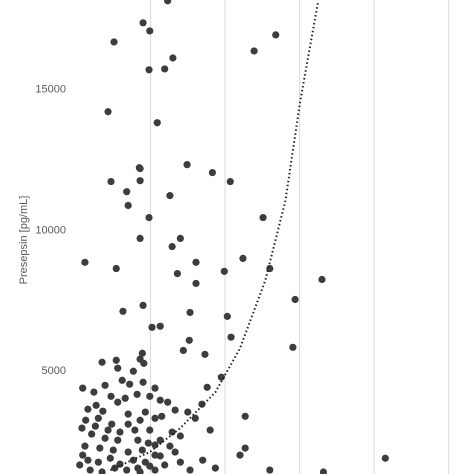  I want to click on y-tick-label: 5000, so click(54, 371).